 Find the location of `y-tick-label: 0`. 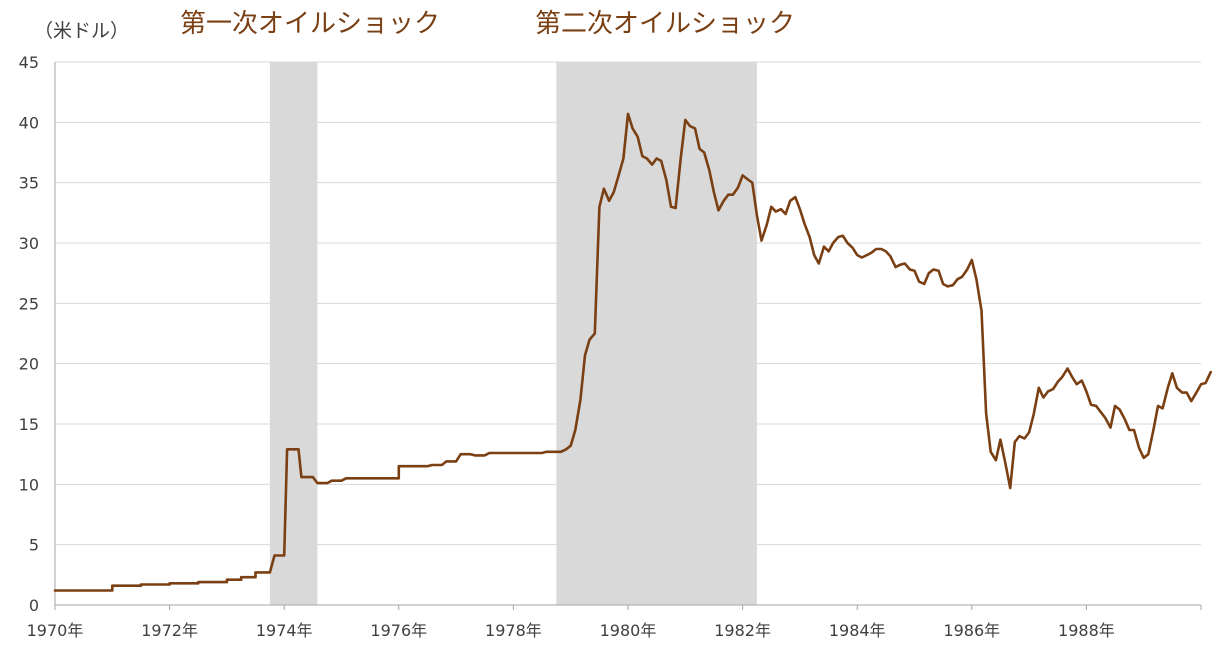

y-tick-label: 0 is located at coordinates (34, 605).